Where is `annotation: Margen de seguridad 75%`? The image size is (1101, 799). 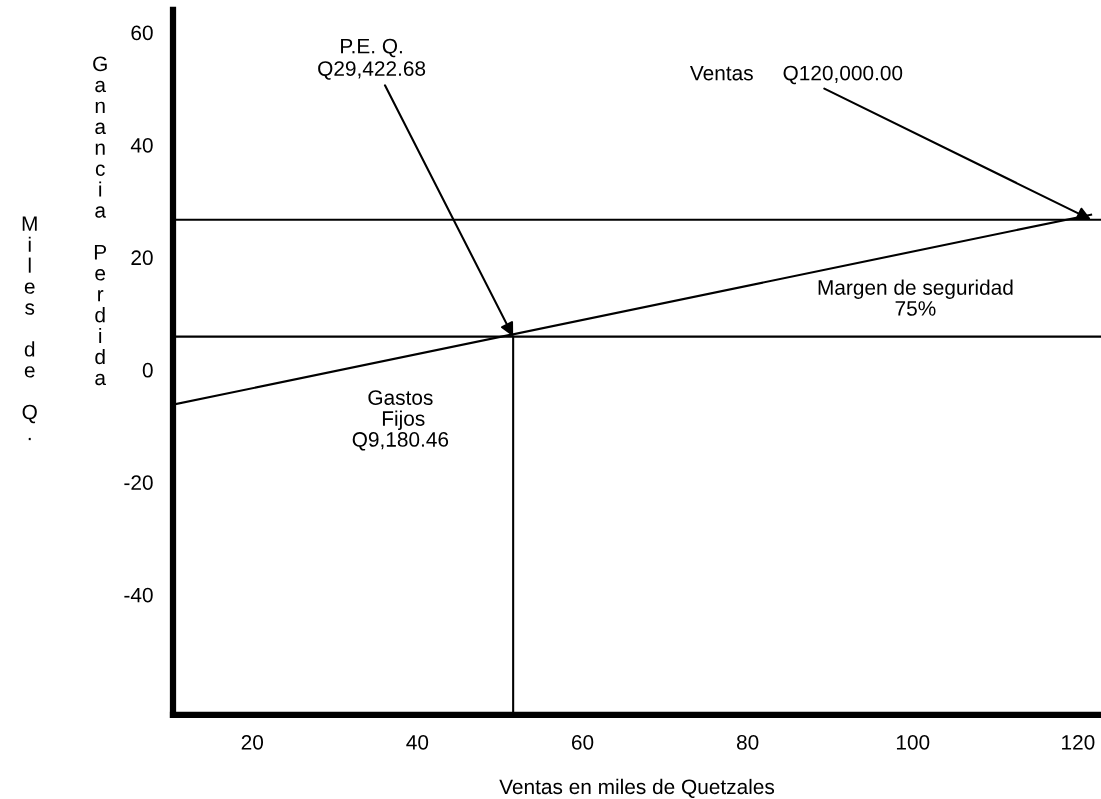 annotation: Margen de seguridad 75% is located at coordinates (915, 297).